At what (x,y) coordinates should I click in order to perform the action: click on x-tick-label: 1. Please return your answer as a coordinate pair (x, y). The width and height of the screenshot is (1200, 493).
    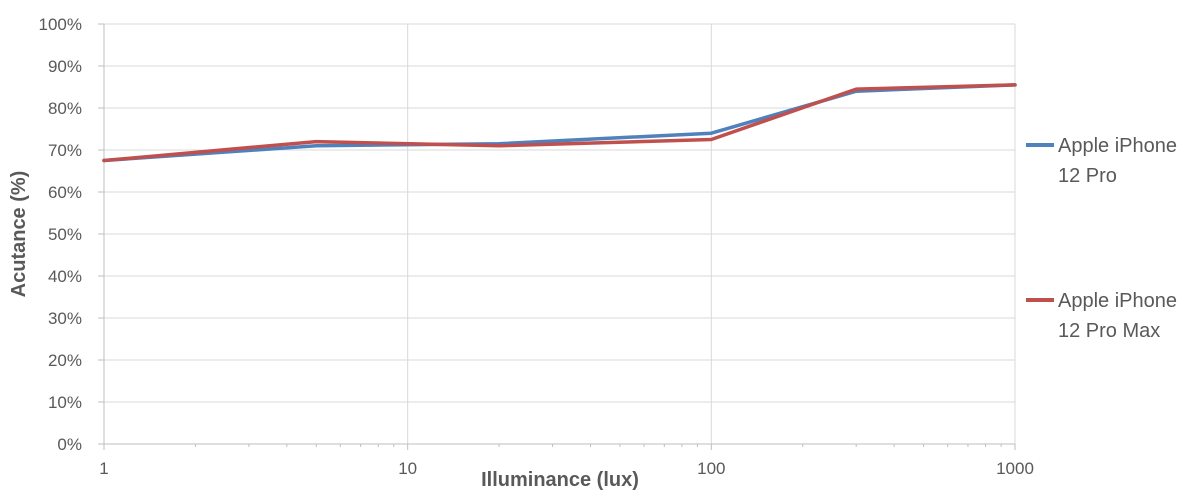
    Looking at the image, I should click on (103, 468).